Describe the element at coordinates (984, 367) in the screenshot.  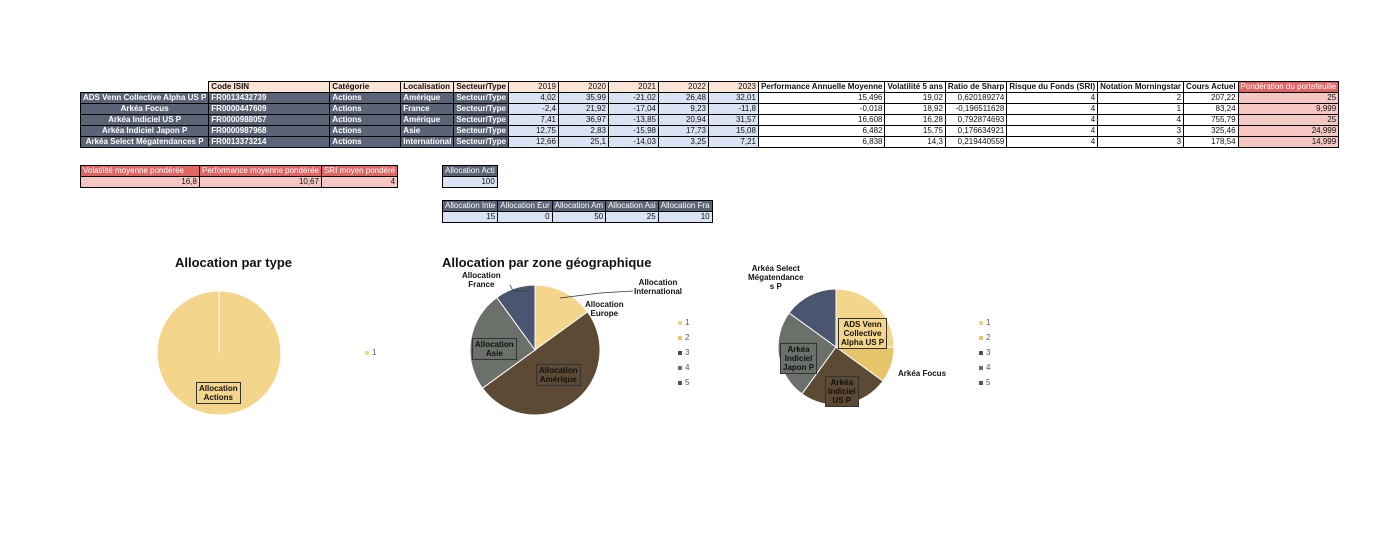
I see `chart3-legend-item: 4` at that location.